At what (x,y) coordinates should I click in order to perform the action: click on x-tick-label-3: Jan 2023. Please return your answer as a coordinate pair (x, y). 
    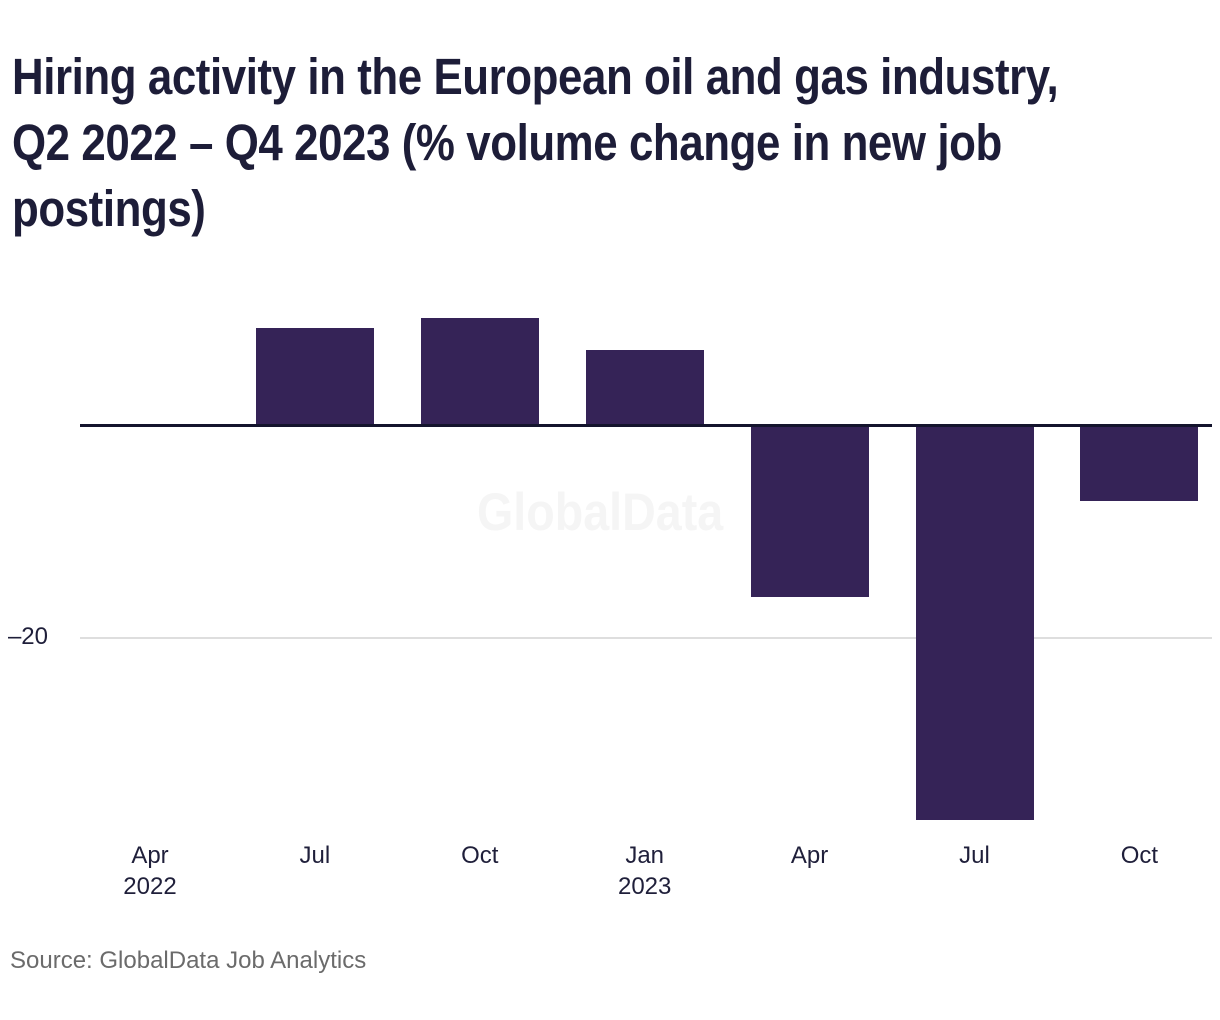
    Looking at the image, I should click on (645, 871).